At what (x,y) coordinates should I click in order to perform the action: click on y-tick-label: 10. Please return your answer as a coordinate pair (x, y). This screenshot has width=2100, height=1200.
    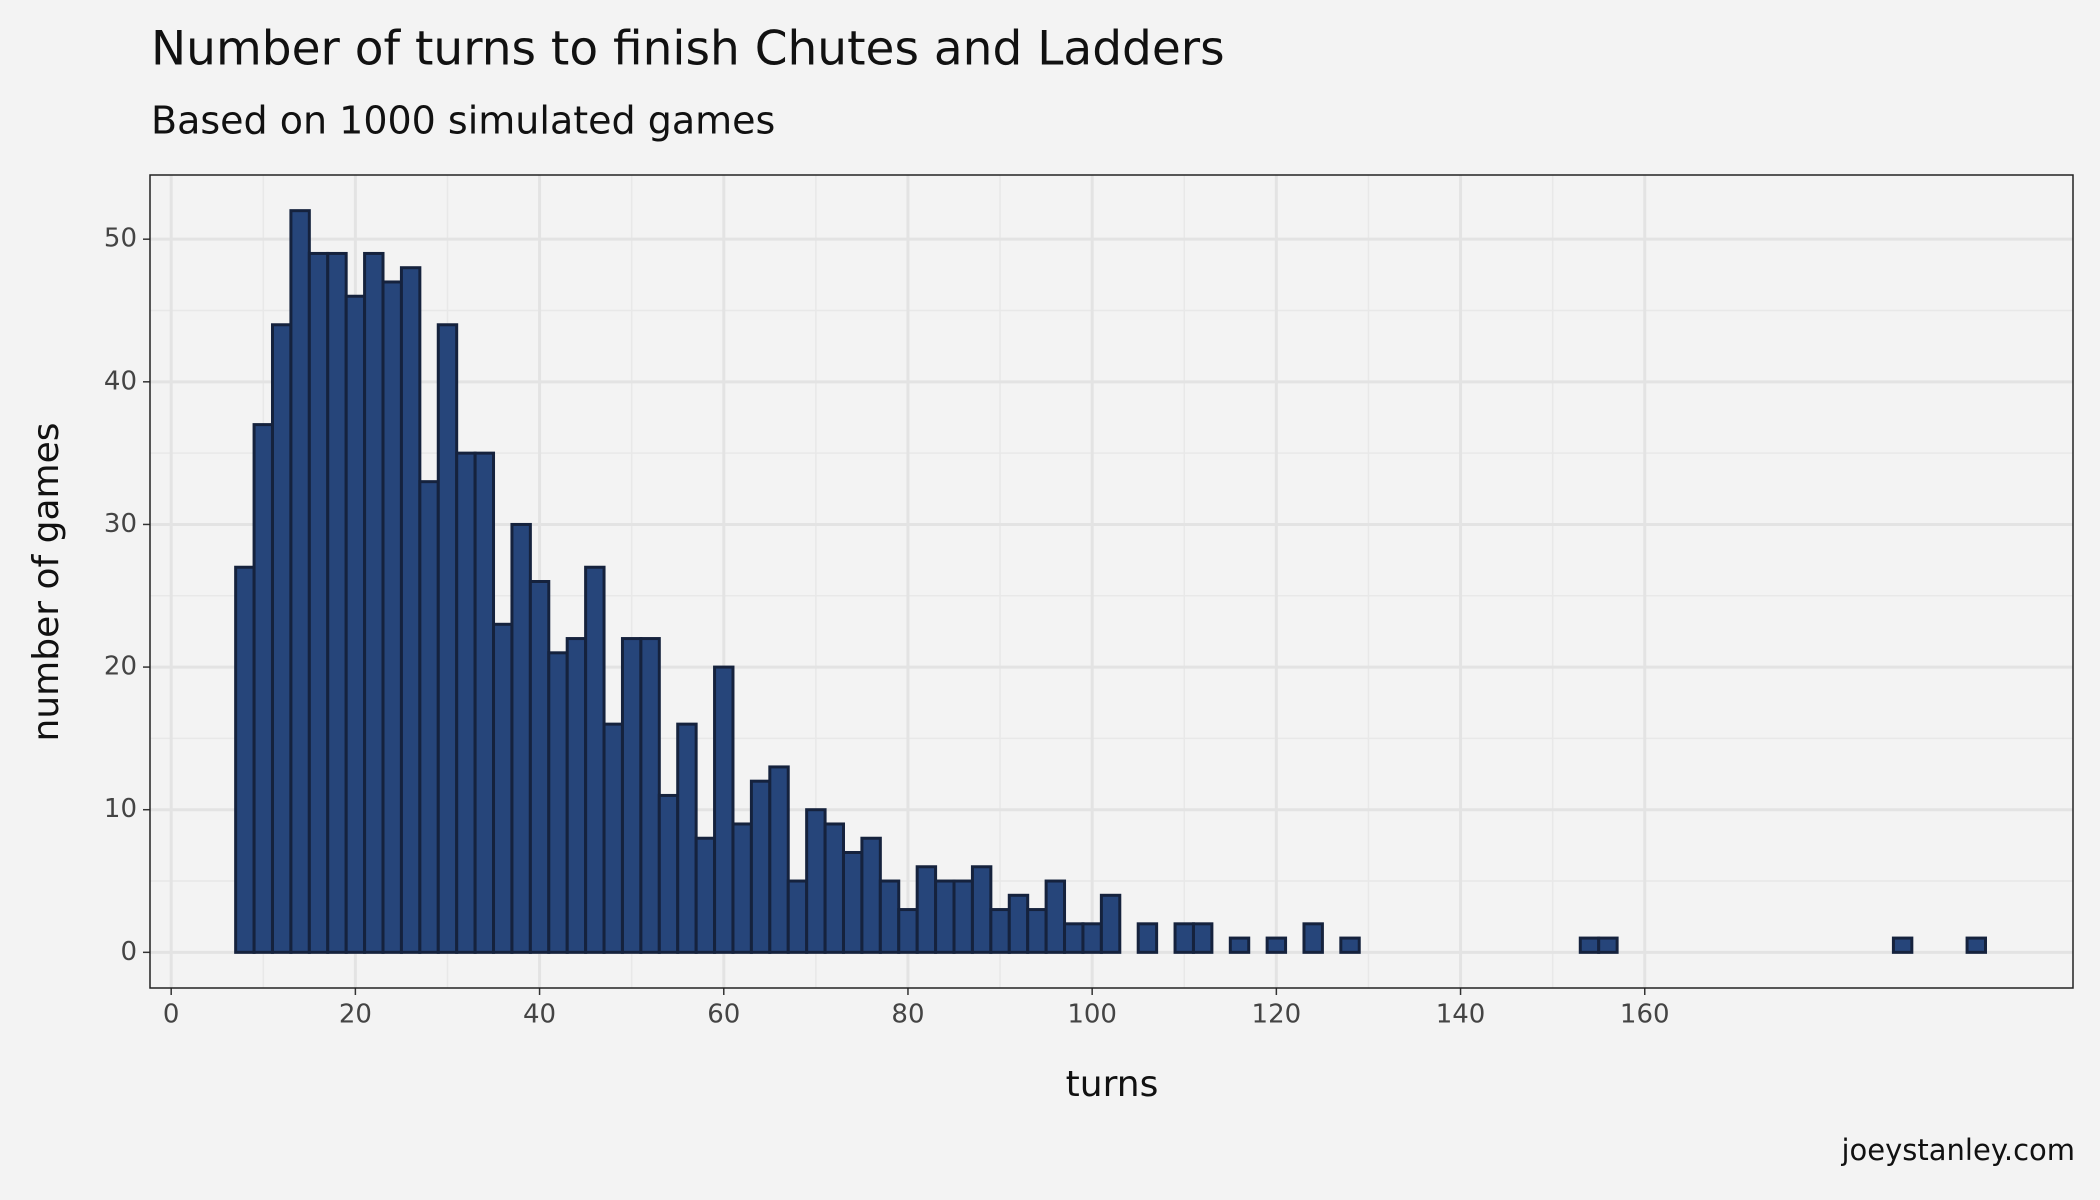
    Looking at the image, I should click on (120, 809).